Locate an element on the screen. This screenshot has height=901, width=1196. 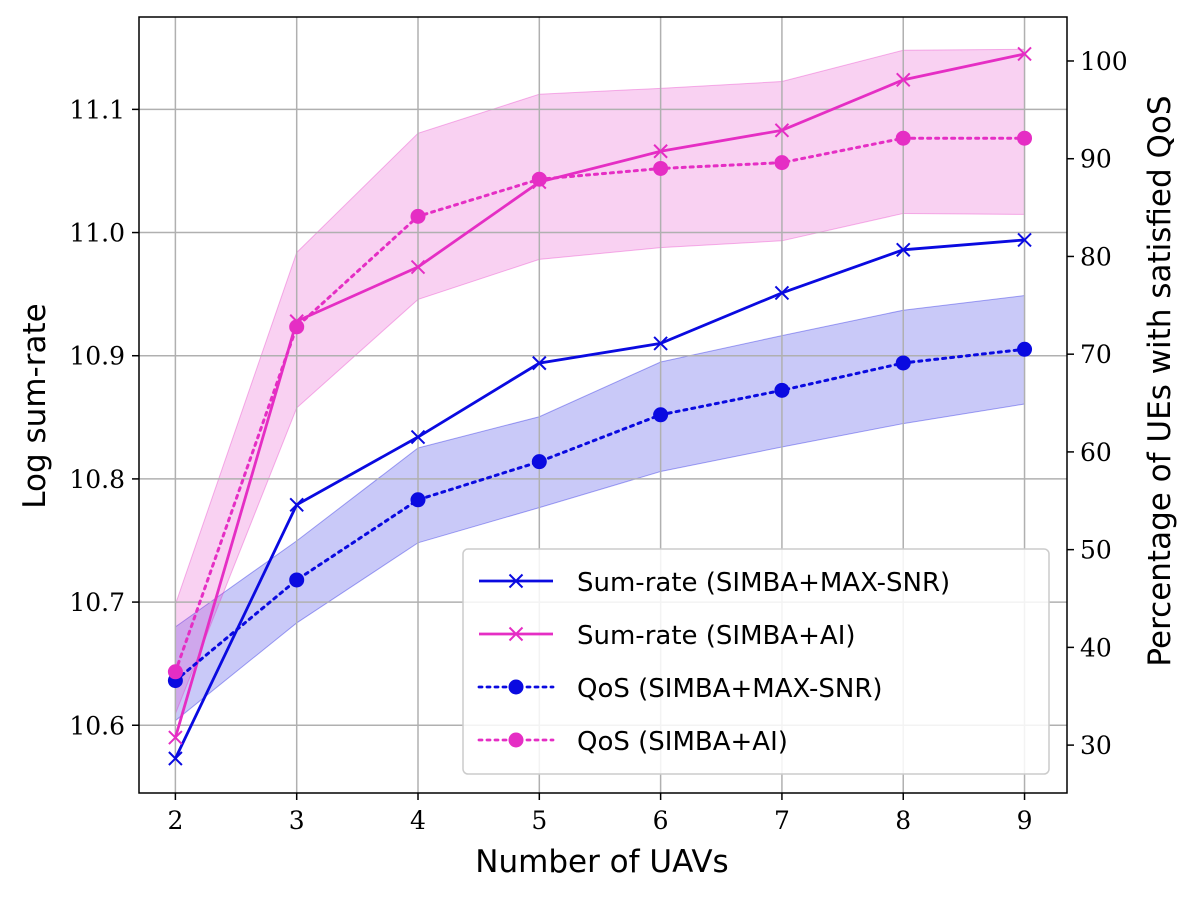
y-left-tick-label-3: 10.9 is located at coordinates (97, 356).